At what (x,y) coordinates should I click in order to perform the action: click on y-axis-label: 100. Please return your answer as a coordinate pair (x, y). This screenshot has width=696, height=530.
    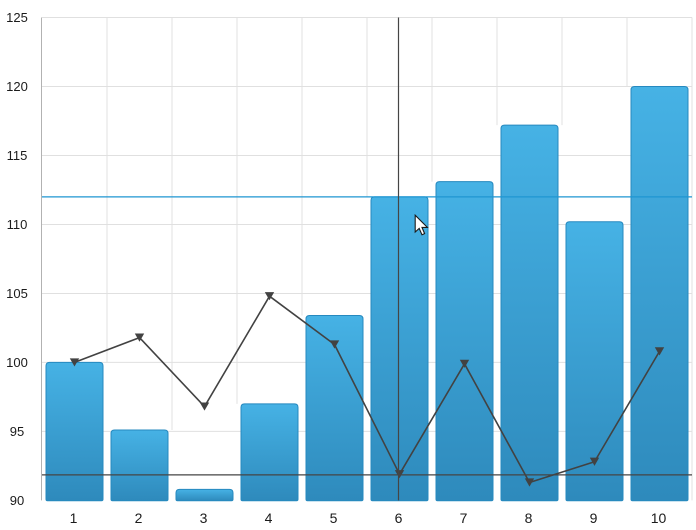
    Looking at the image, I should click on (17, 362).